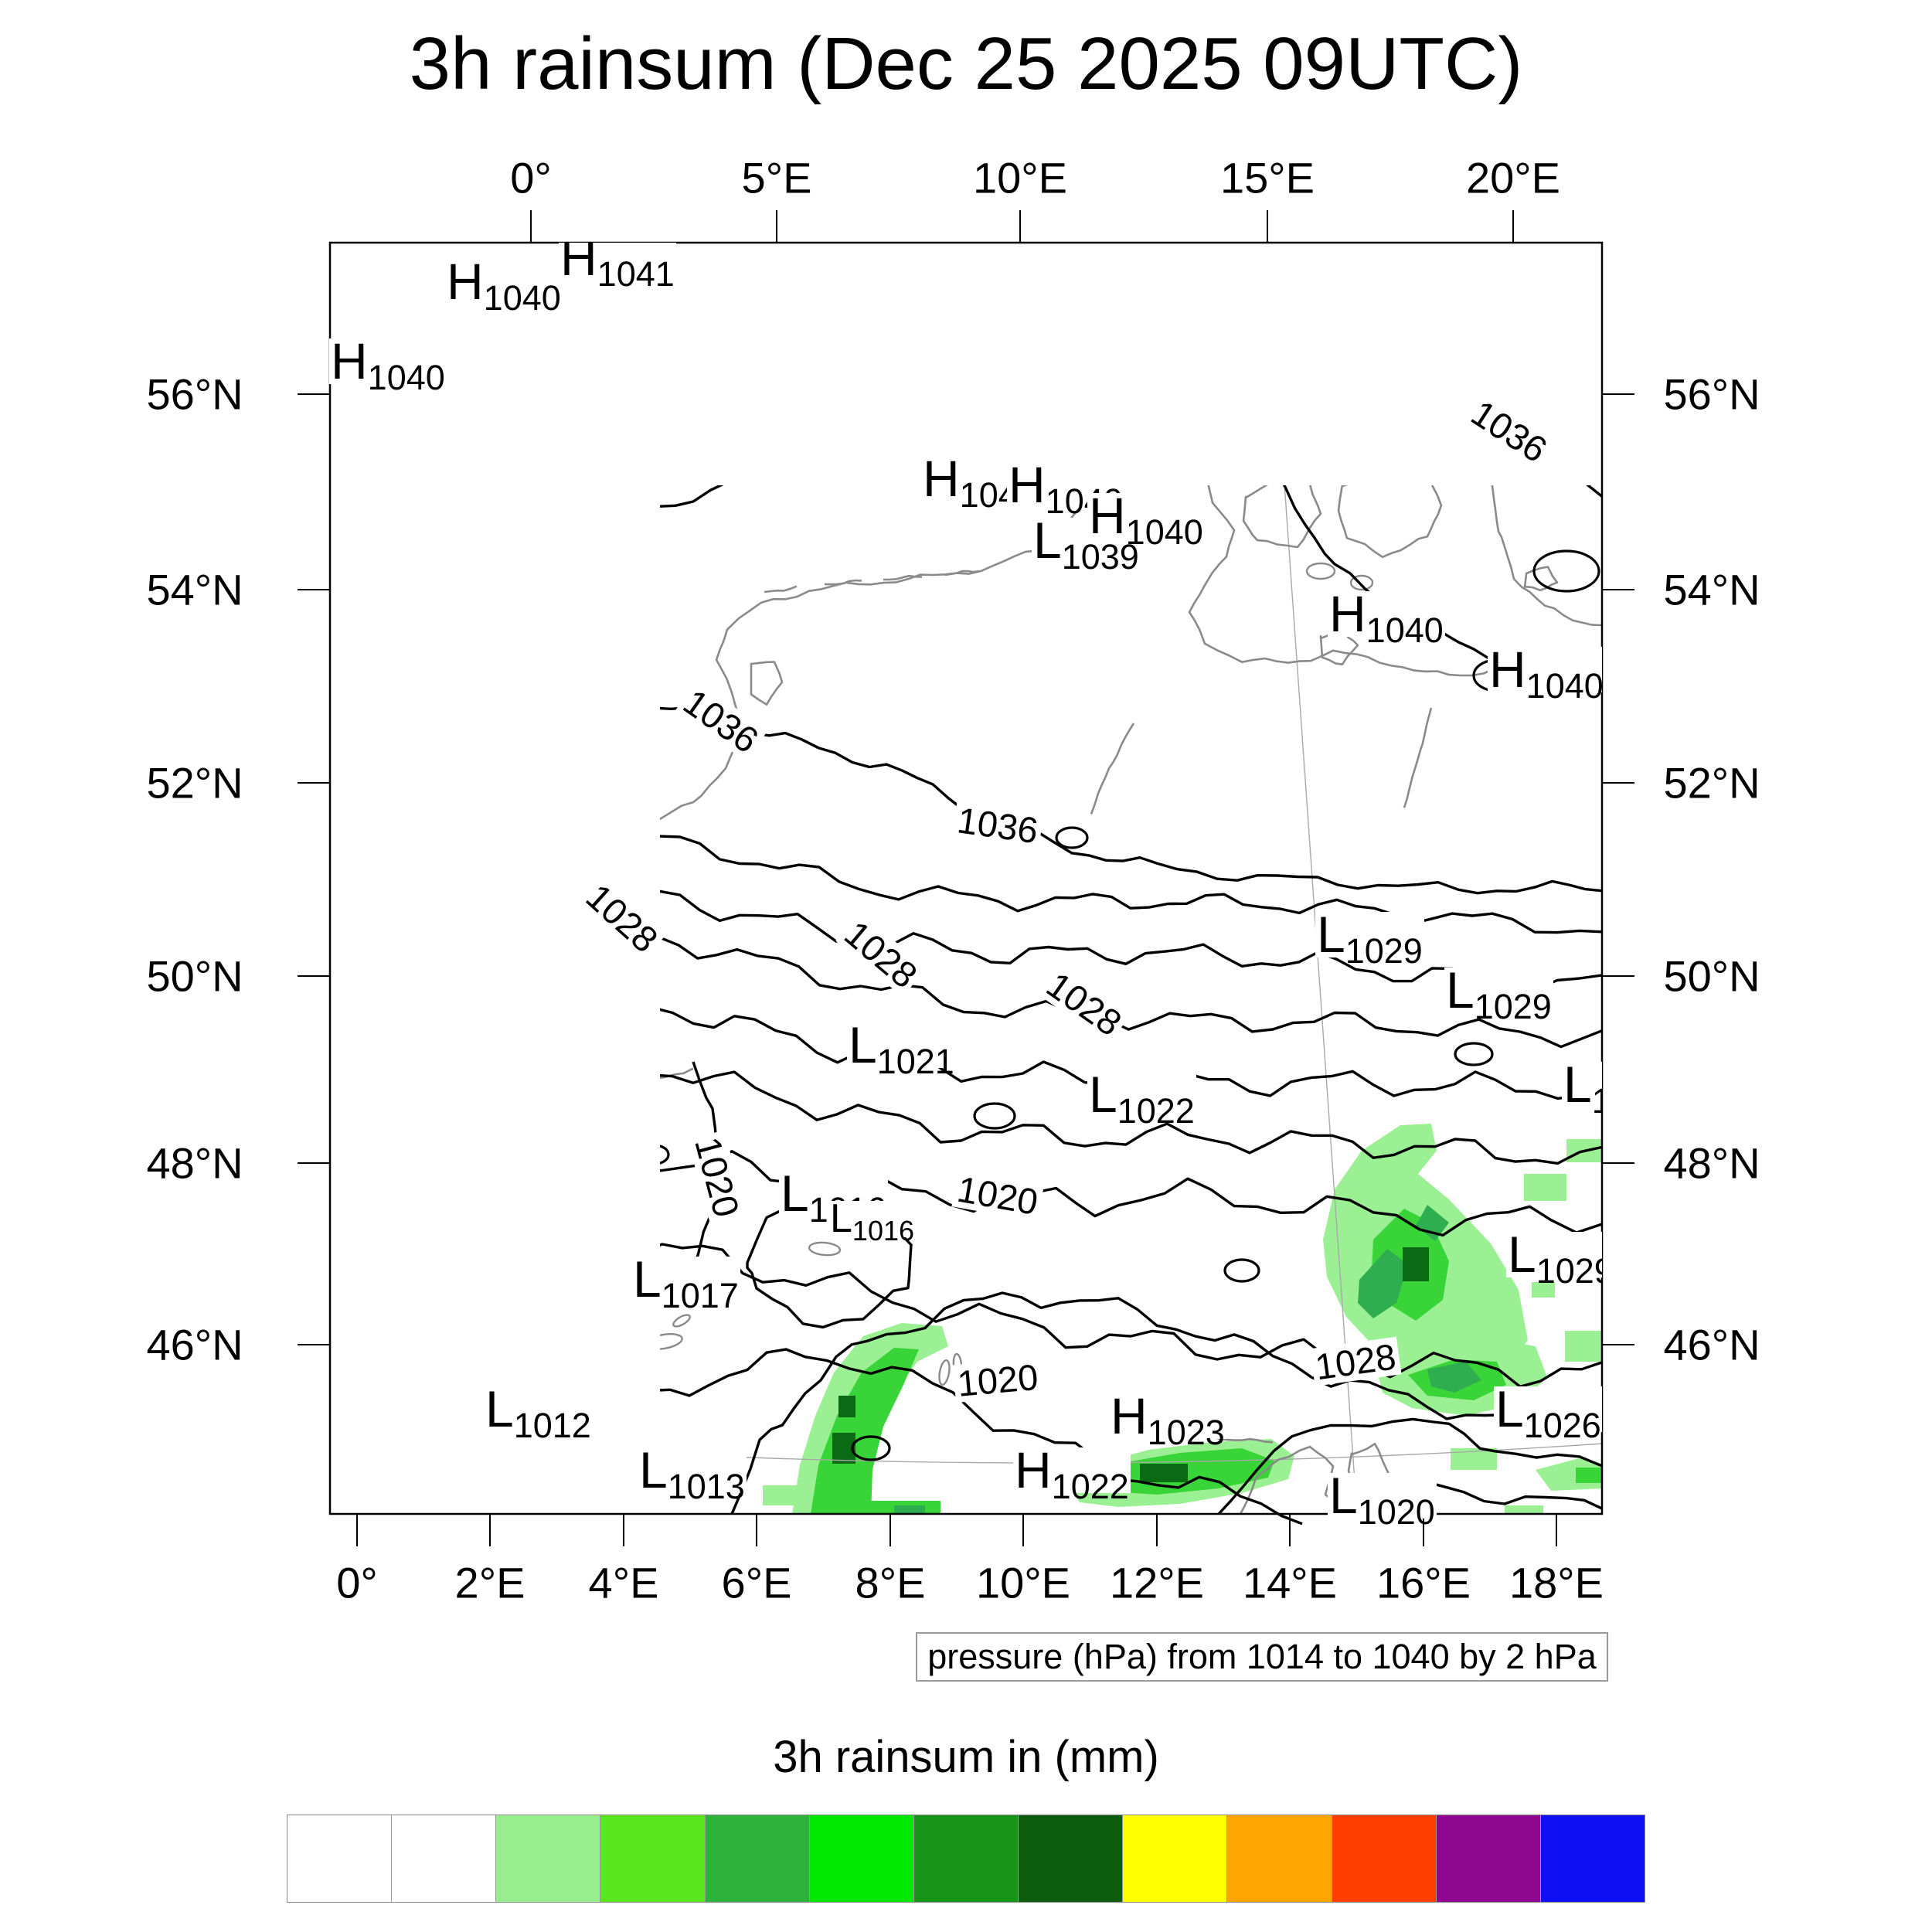 The width and height of the screenshot is (1932, 1932). What do you see at coordinates (1513, 177) in the screenshot?
I see `axis-label: 20°E` at bounding box center [1513, 177].